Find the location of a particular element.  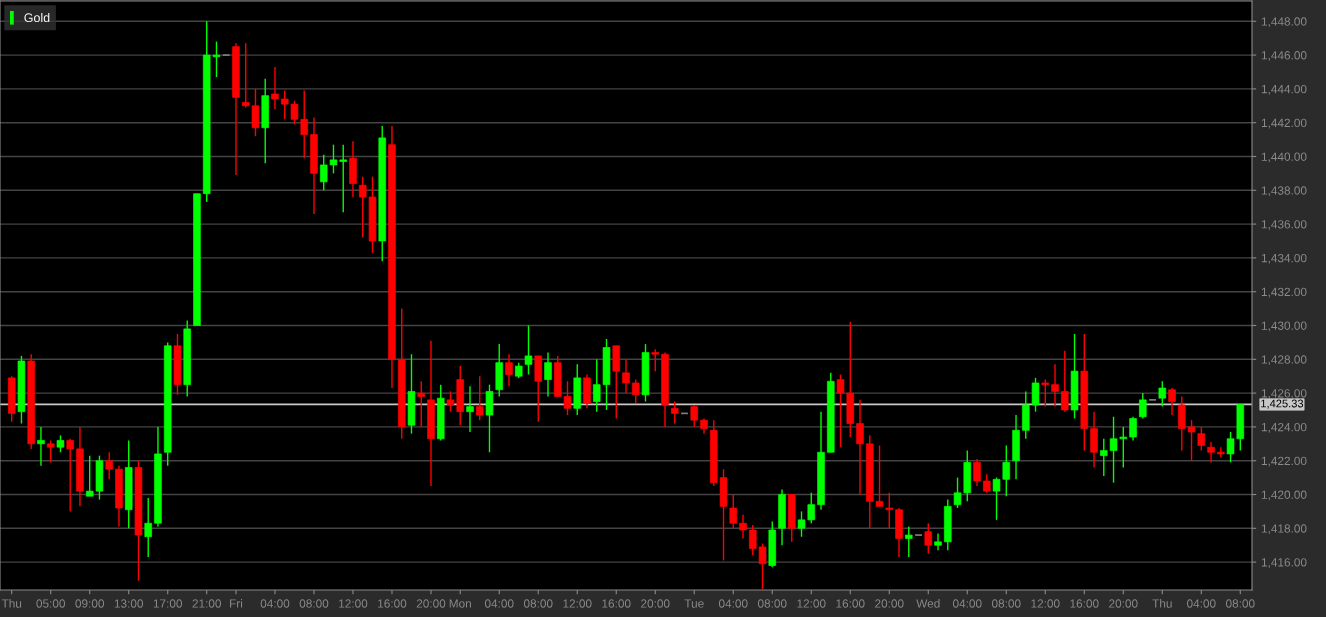

y-tick-label: 1,420.00 is located at coordinates (1284, 495).